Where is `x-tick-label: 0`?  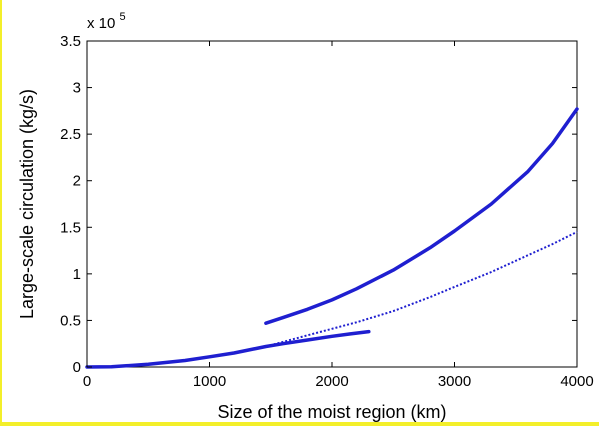 x-tick-label: 0 is located at coordinates (87, 381).